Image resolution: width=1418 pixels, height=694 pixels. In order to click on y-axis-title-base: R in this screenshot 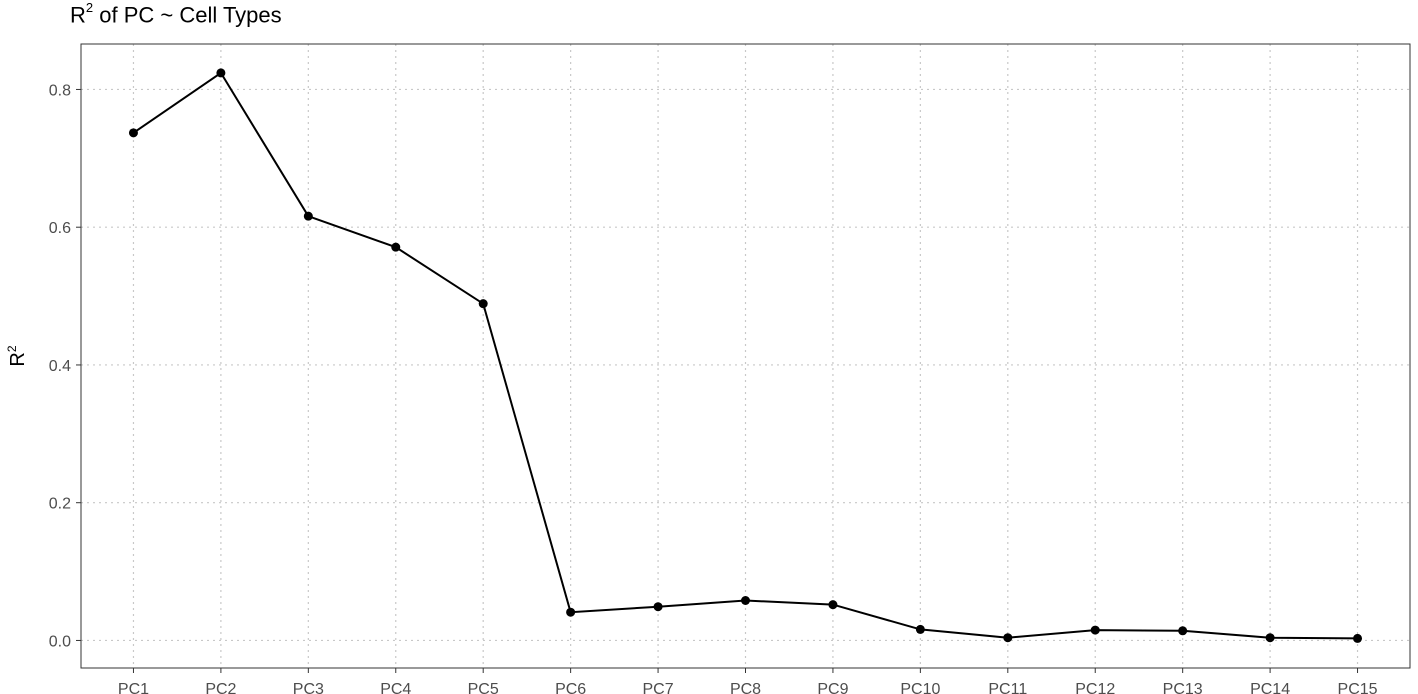, I will do `click(18, 359)`.